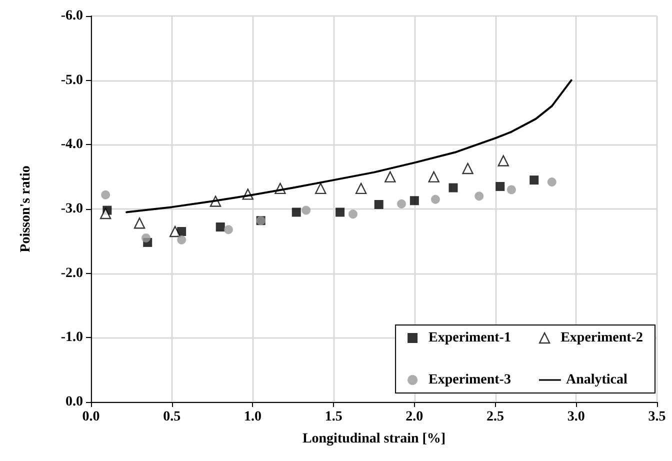 This screenshot has height=461, width=672. Describe the element at coordinates (71, 273) in the screenshot. I see `y-tick-label: -2.0` at that location.